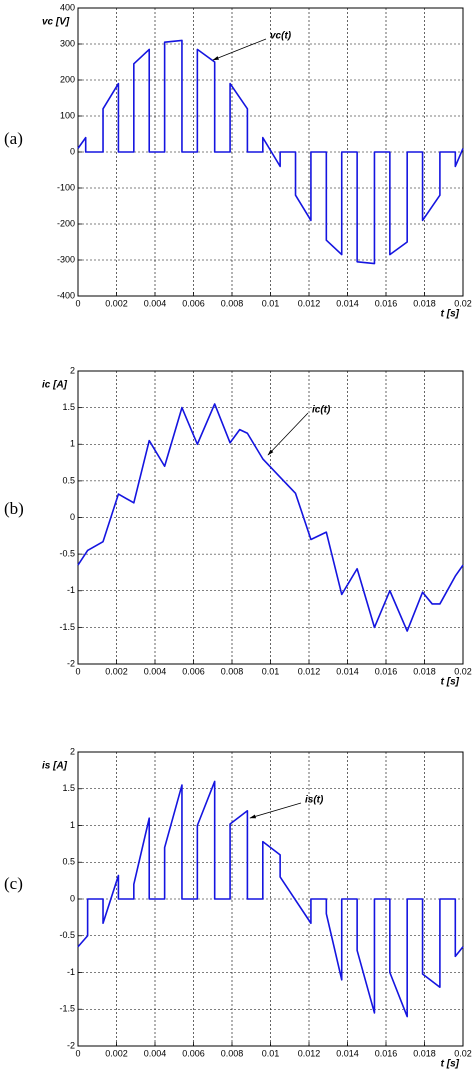 The width and height of the screenshot is (472, 1080). I want to click on y-tick-label: 100, so click(67, 115).